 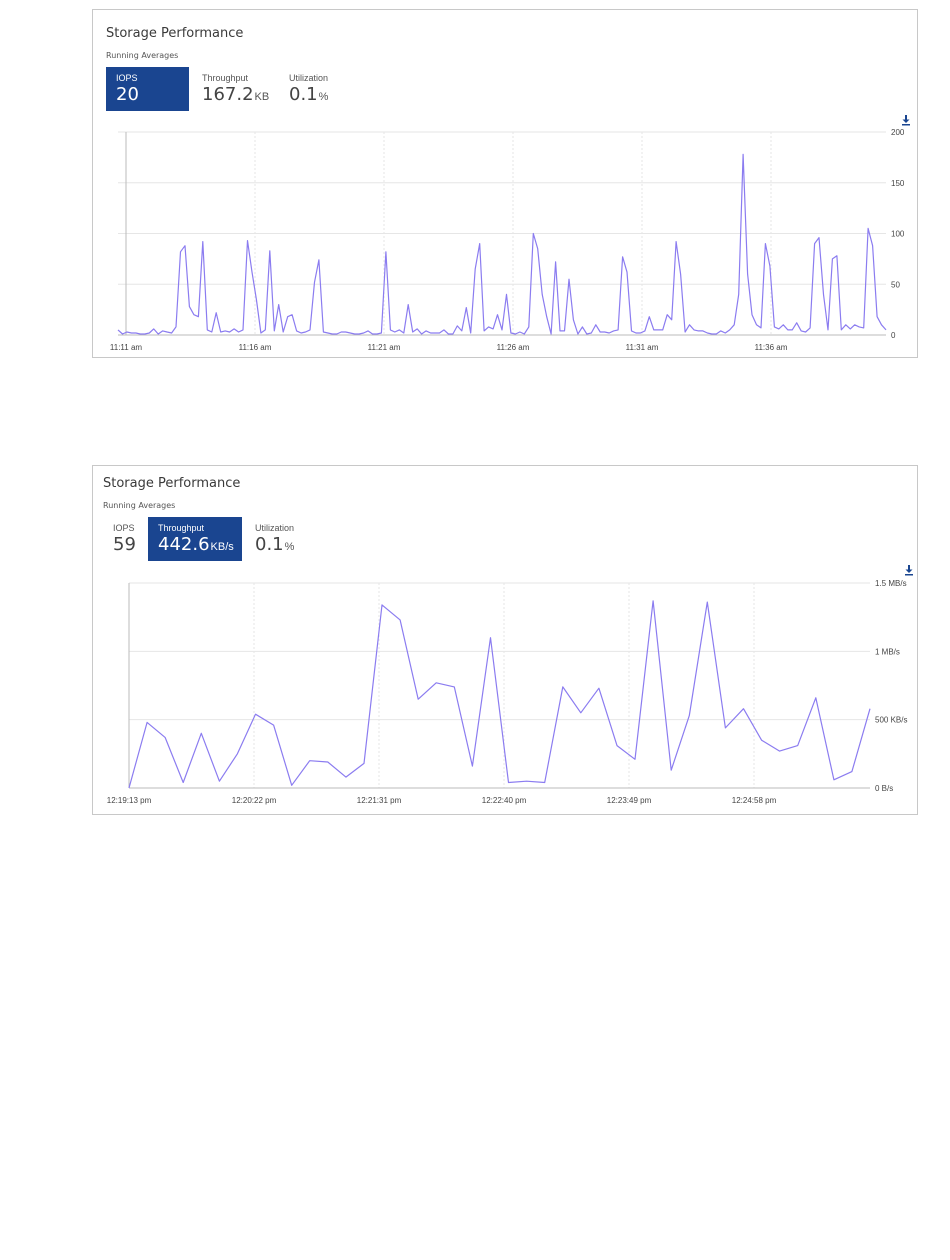 I want to click on metric-tab-iops: IOPS 20, so click(x=147, y=89).